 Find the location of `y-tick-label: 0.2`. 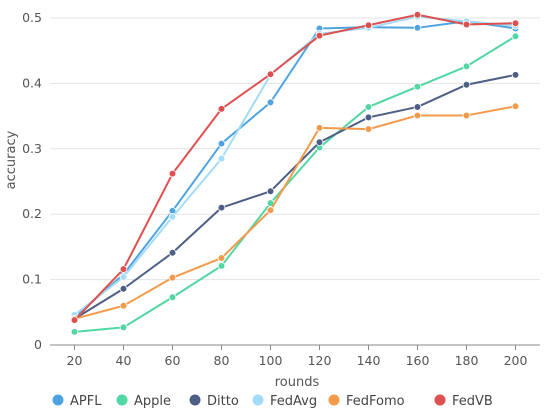

y-tick-label: 0.2 is located at coordinates (32, 213).